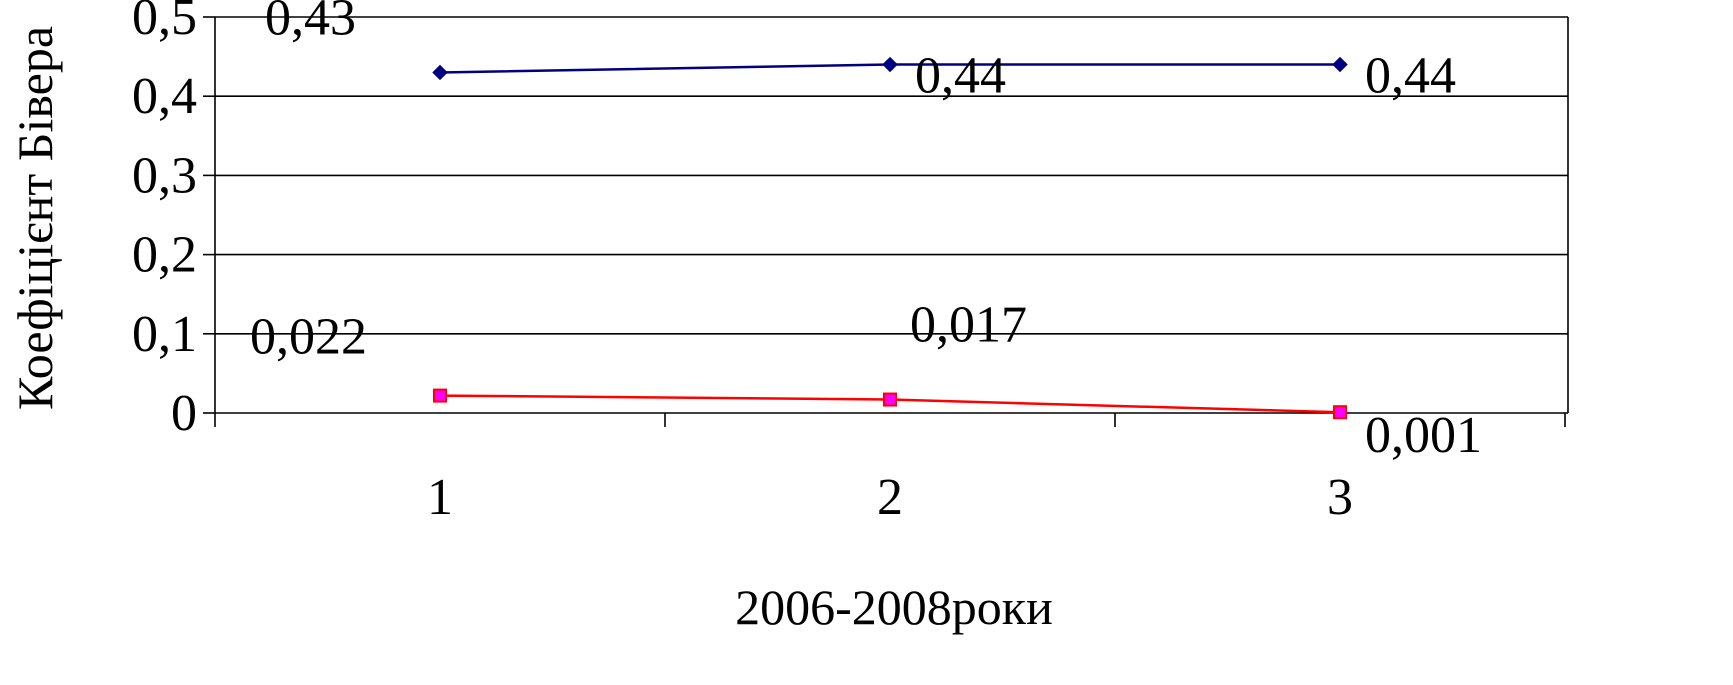 This screenshot has height=685, width=1733. What do you see at coordinates (308, 337) in the screenshot?
I see `data-label: 0,022` at bounding box center [308, 337].